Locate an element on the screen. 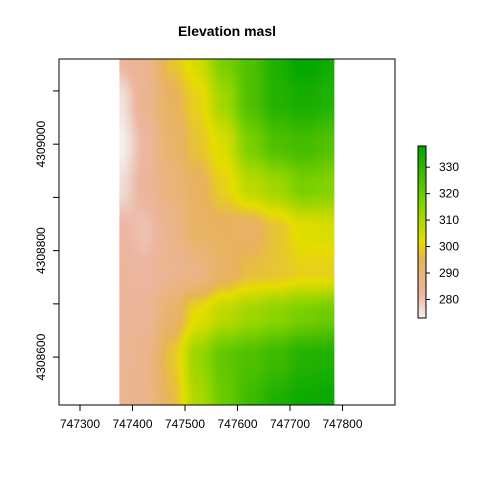 This screenshot has width=480, height=480. colorbar-frame is located at coordinates (422, 232).